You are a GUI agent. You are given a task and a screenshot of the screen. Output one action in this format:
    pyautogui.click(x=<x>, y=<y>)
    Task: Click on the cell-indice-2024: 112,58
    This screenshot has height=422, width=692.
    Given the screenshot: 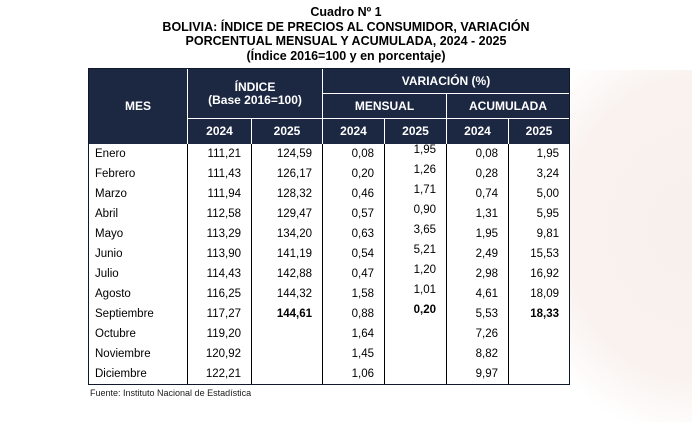 What is the action you would take?
    pyautogui.click(x=220, y=214)
    